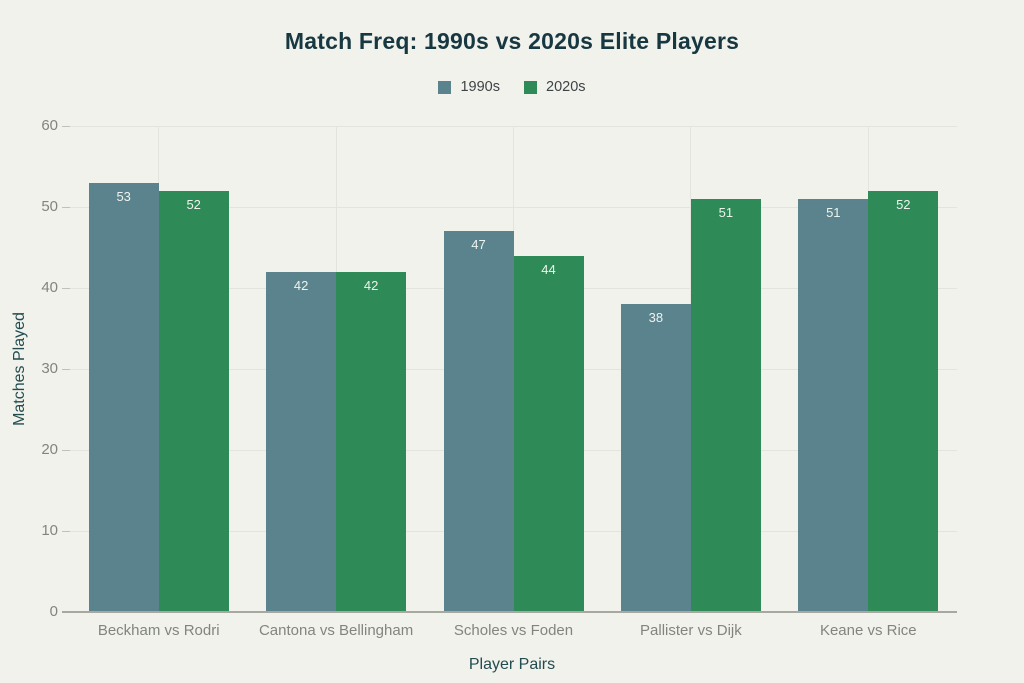 This screenshot has width=1024, height=683. I want to click on legend-label: 2020s, so click(566, 87).